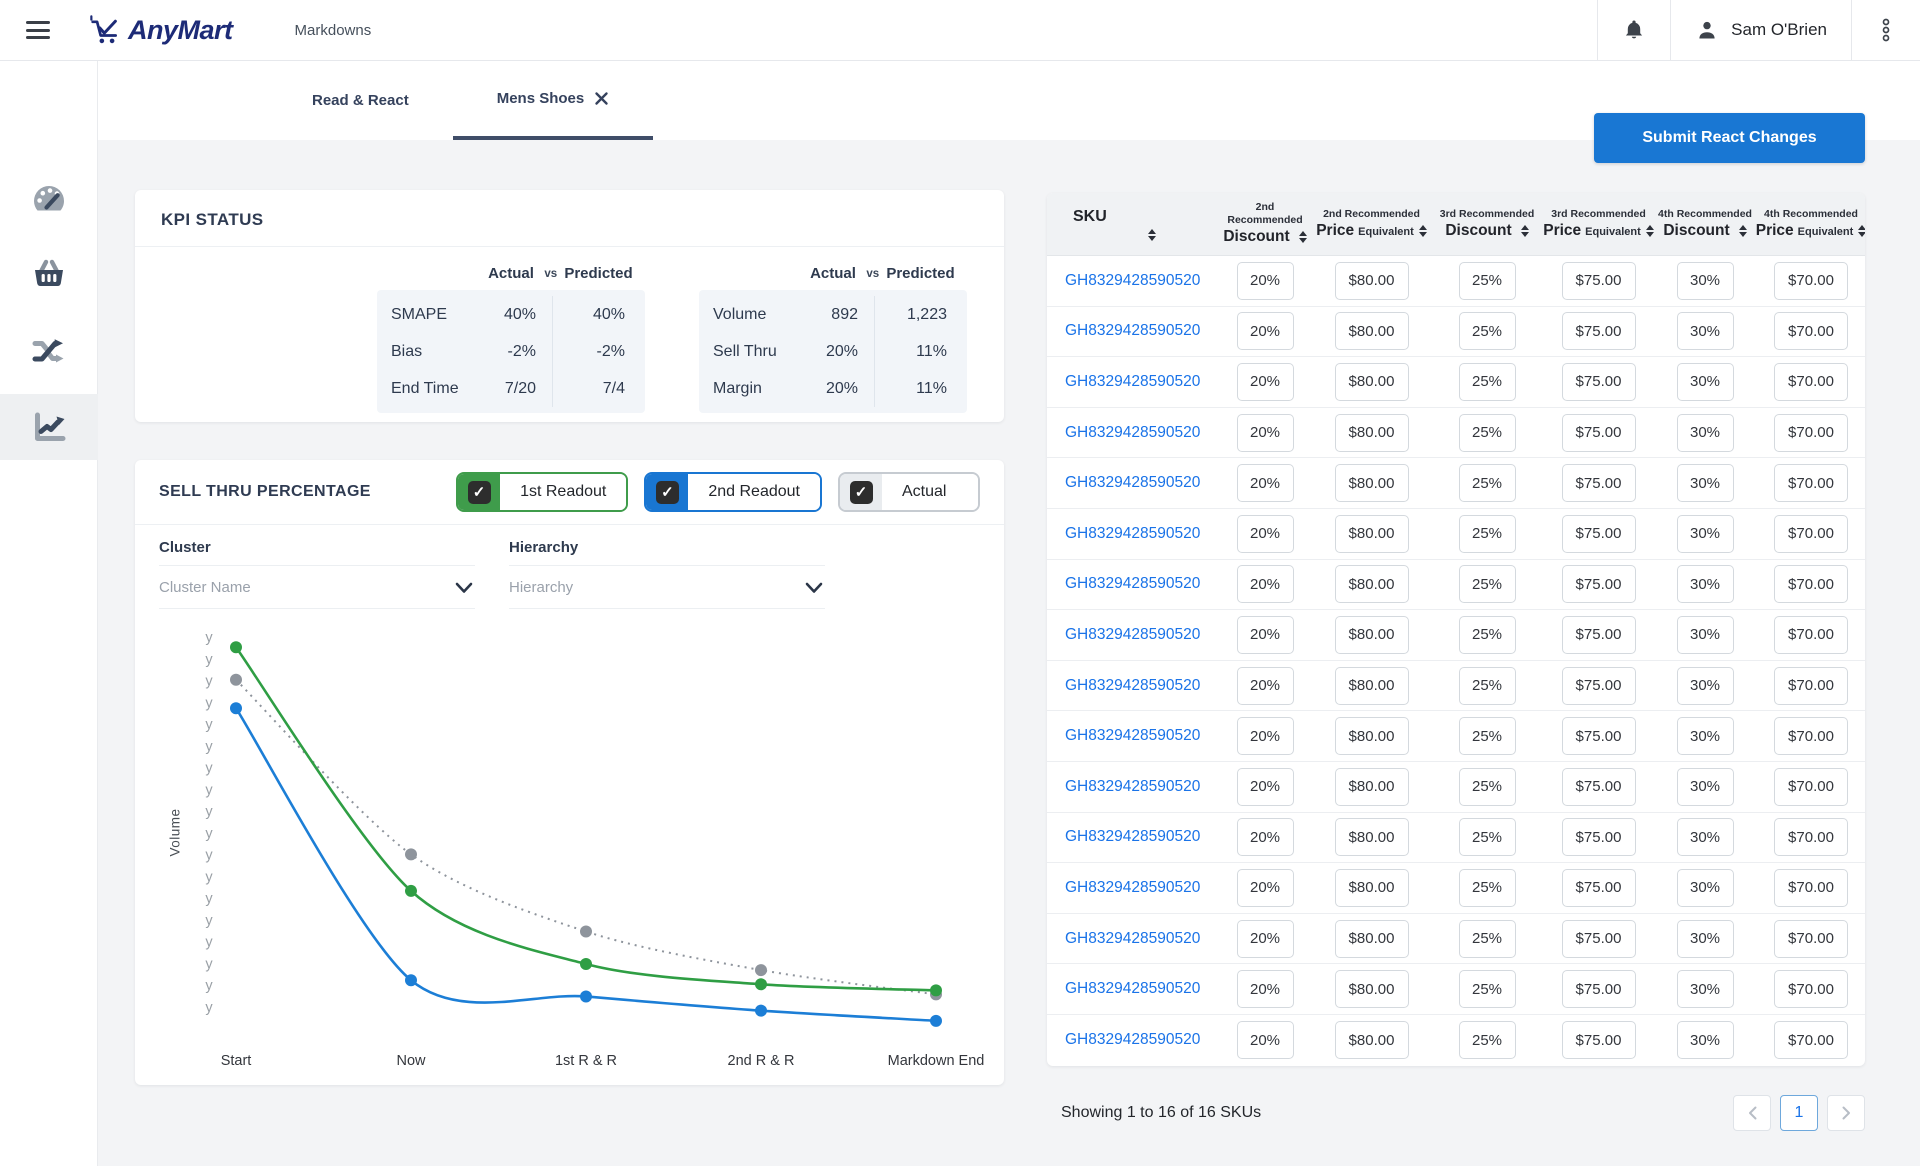 The image size is (1920, 1166). Describe the element at coordinates (49, 199) in the screenshot. I see `sidebar-item-dashboard` at that location.